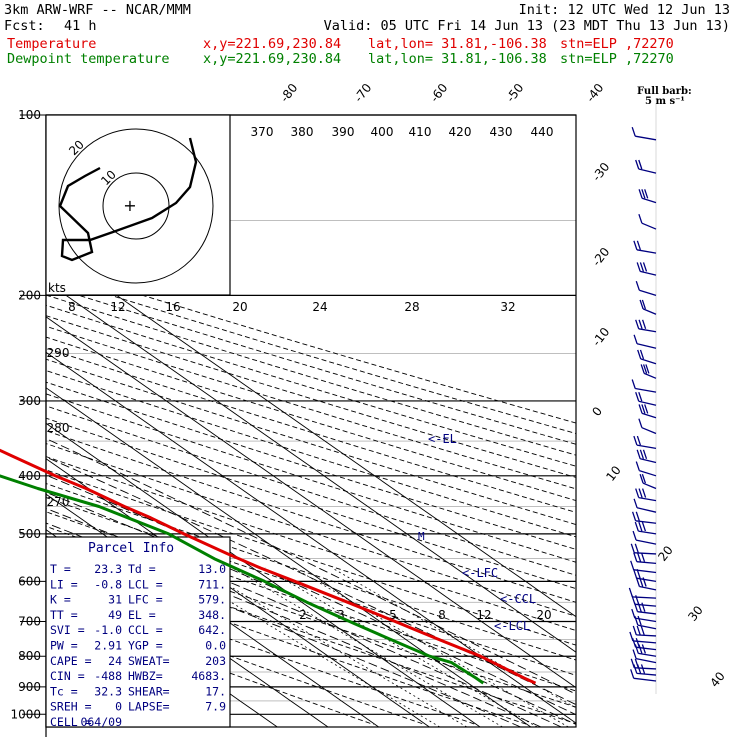 This screenshot has width=740, height=740. I want to click on isotherm-label: 10, so click(613, 473).